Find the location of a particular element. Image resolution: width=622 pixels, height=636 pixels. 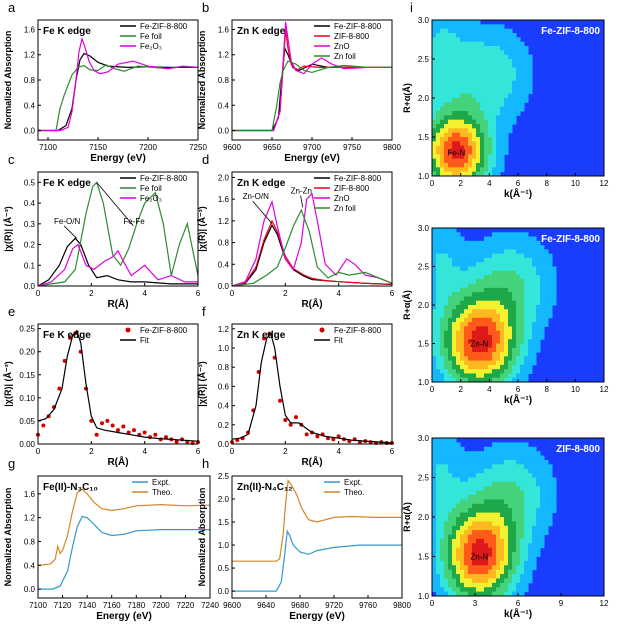

panel-letter: e is located at coordinates (11, 311).